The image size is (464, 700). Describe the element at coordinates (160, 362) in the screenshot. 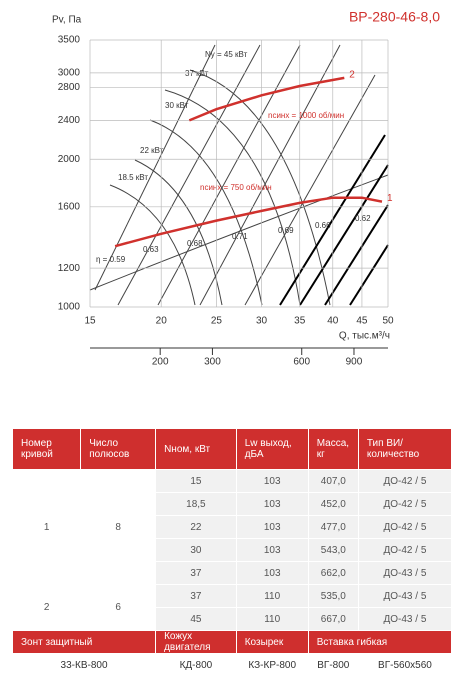

I see `x2-tick-label: 200` at that location.